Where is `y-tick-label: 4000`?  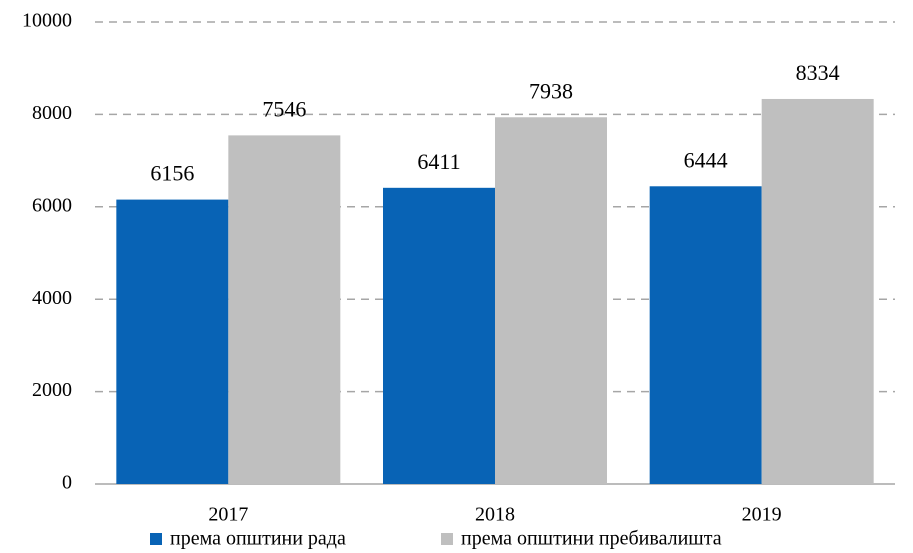 y-tick-label: 4000 is located at coordinates (52, 298).